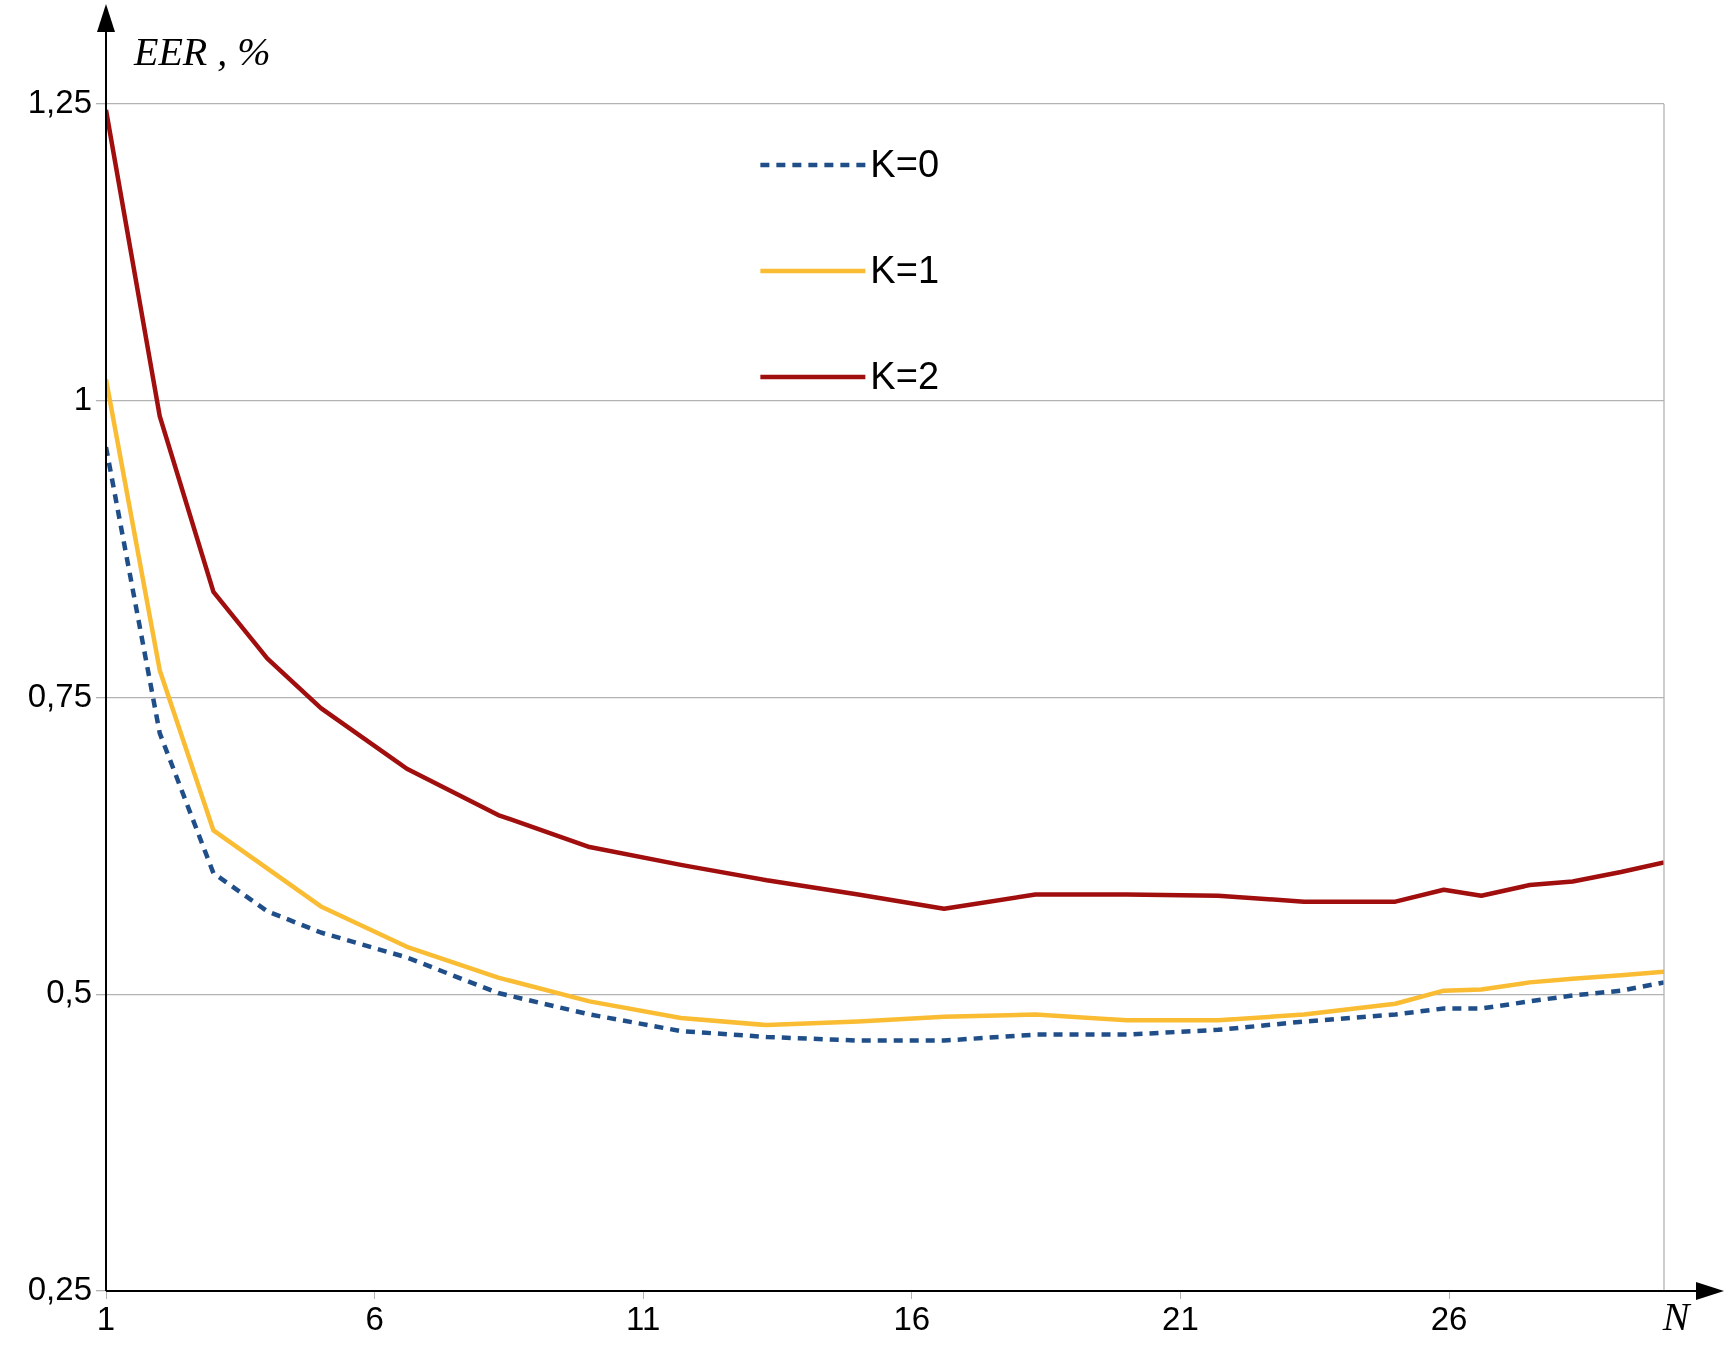 Image resolution: width=1726 pixels, height=1348 pixels. I want to click on x-tick-label: 1, so click(106, 1318).